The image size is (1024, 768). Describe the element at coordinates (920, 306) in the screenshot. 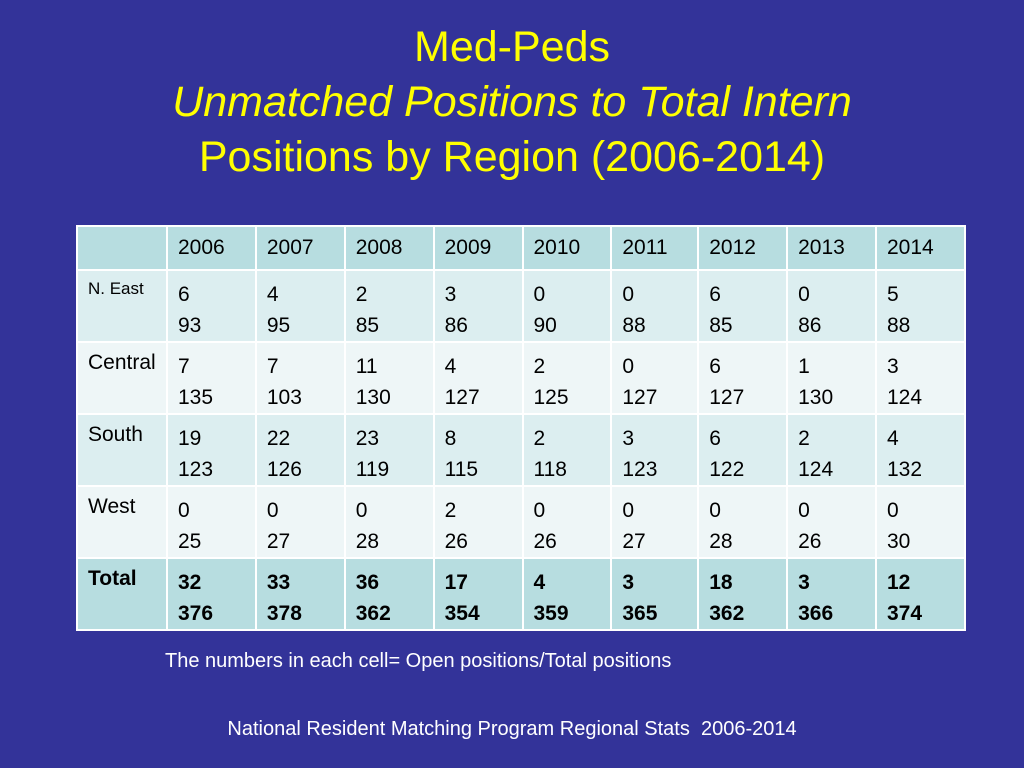

I see `table-cell: 5 88` at that location.